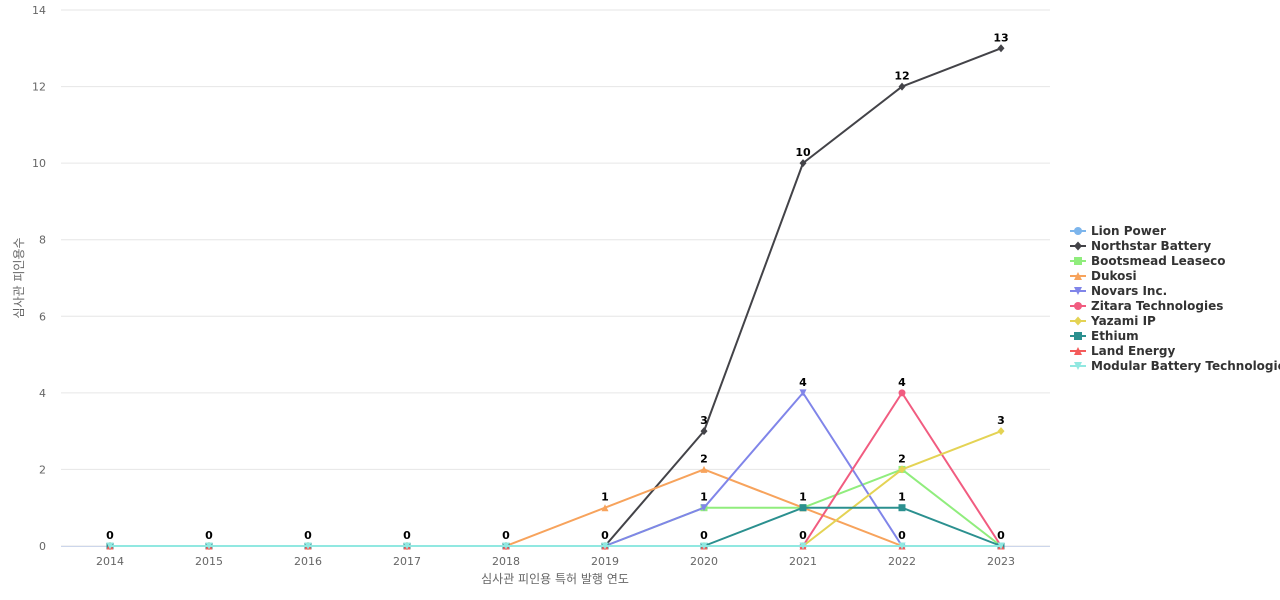 This screenshot has height=600, width=1280. Describe the element at coordinates (1000, 37) in the screenshot. I see `data-label: 13` at that location.